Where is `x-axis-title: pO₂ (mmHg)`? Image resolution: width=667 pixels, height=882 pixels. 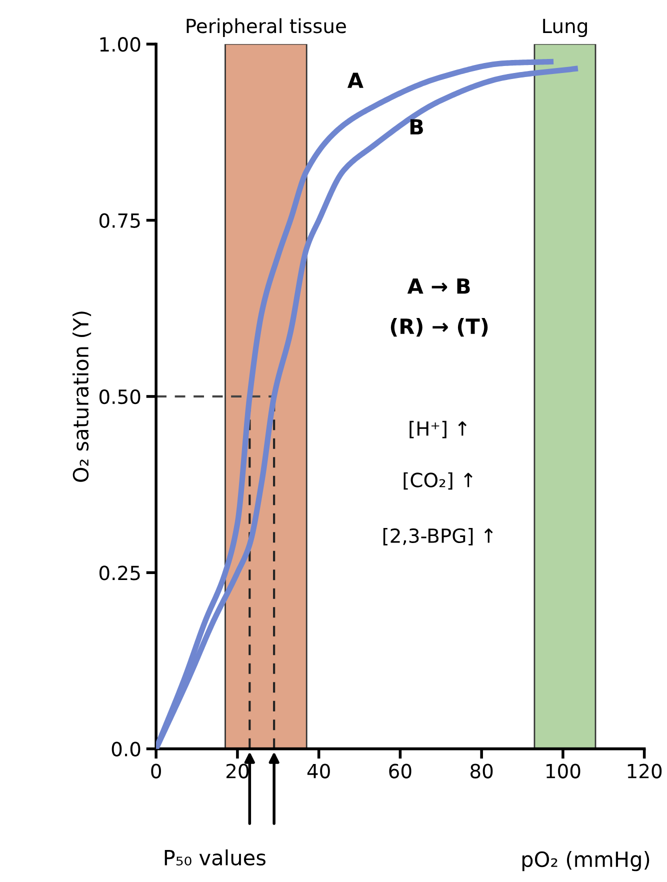 x-axis-title: pO₂ (mmHg) is located at coordinates (586, 861).